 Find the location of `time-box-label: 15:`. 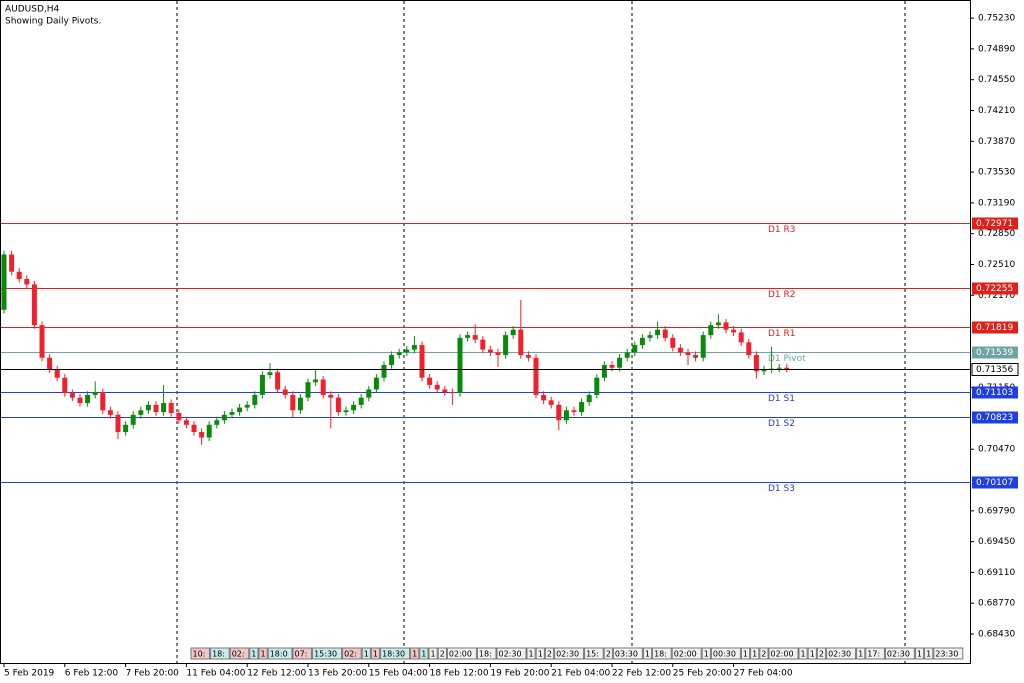

time-box-label: 15: is located at coordinates (592, 654).